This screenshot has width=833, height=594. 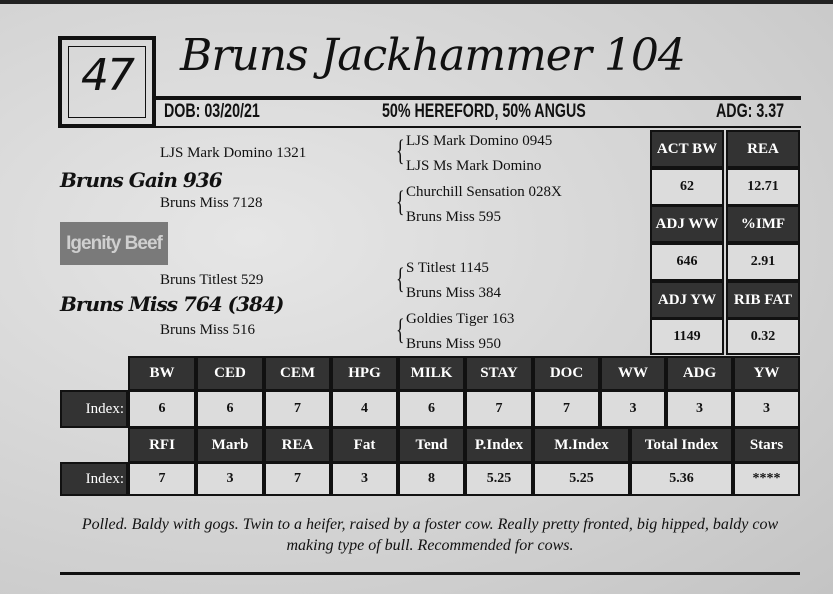 What do you see at coordinates (763, 224) in the screenshot?
I see `stat-label: %IMF` at bounding box center [763, 224].